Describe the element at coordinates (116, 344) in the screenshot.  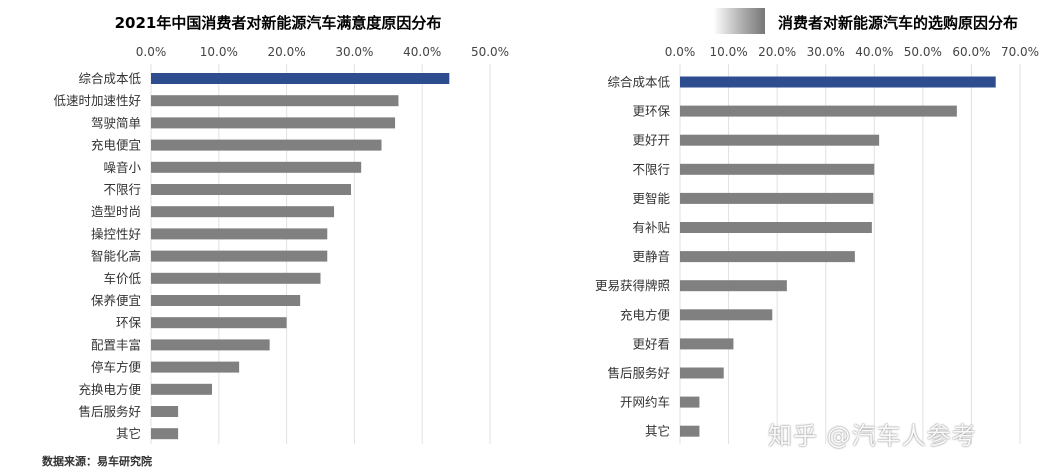
I see `category-label: 配置丰富` at that location.